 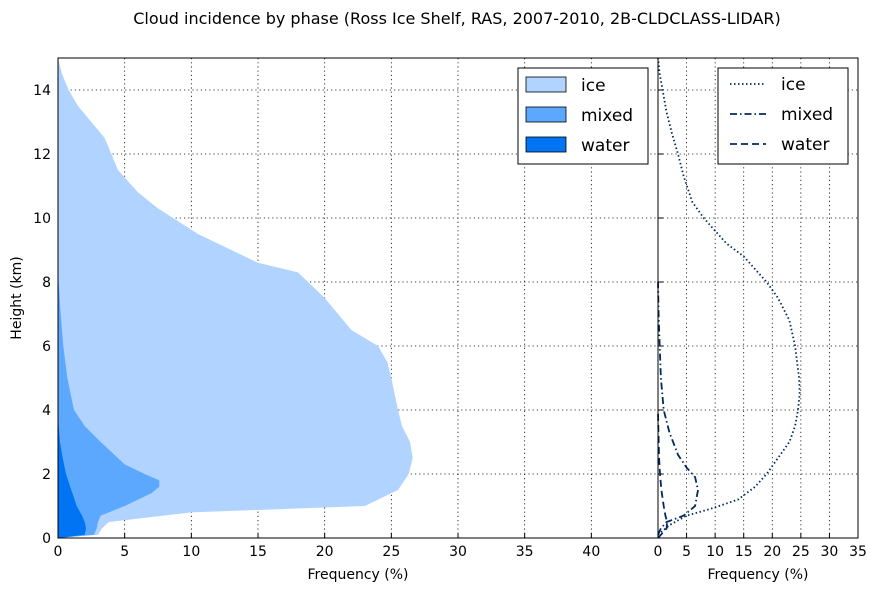 I want to click on left-y-tick-label: 4, so click(x=46, y=411).